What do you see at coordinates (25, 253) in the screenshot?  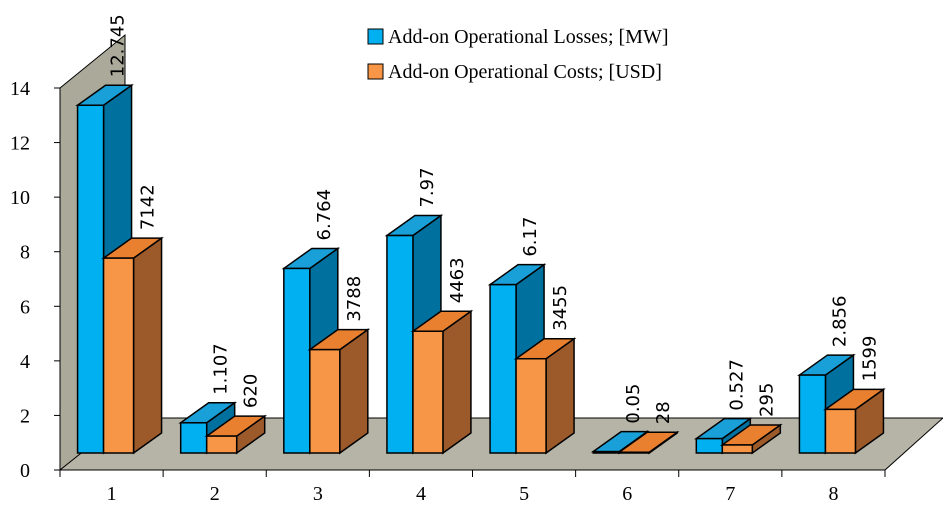 I see `y-tick-label: 8` at bounding box center [25, 253].